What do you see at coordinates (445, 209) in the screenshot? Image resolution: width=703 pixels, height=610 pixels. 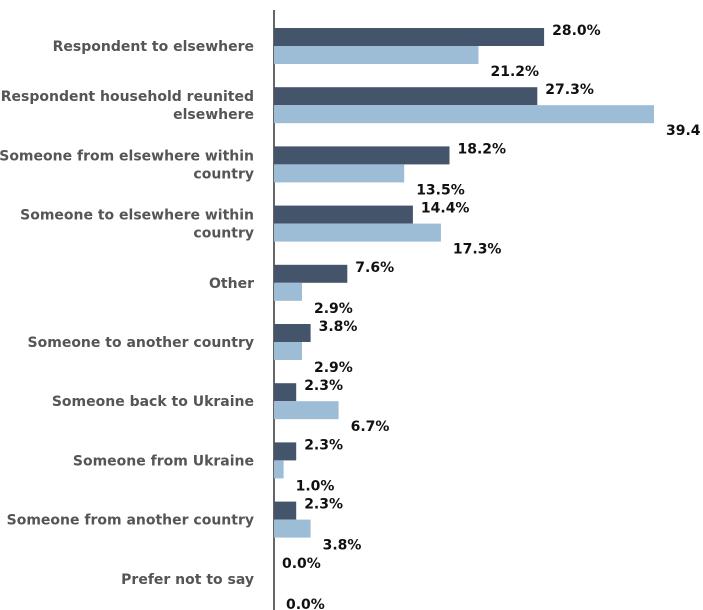 I see `value-label: 14.4%` at bounding box center [445, 209].